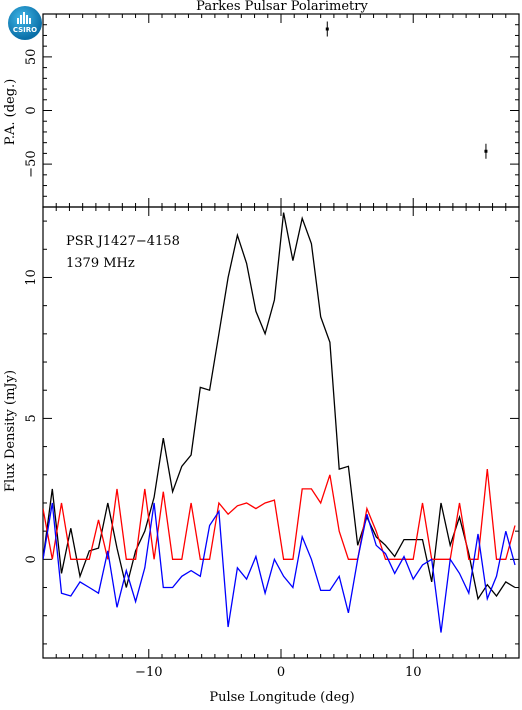  I want to click on psr-name-annotation: PSR J1427−4158, so click(123, 241).